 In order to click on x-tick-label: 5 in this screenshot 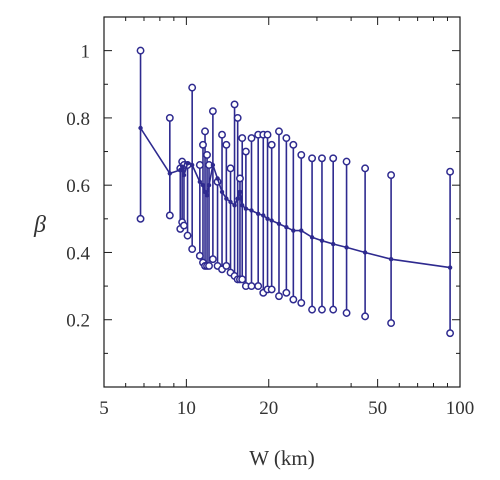, I will do `click(104, 408)`.